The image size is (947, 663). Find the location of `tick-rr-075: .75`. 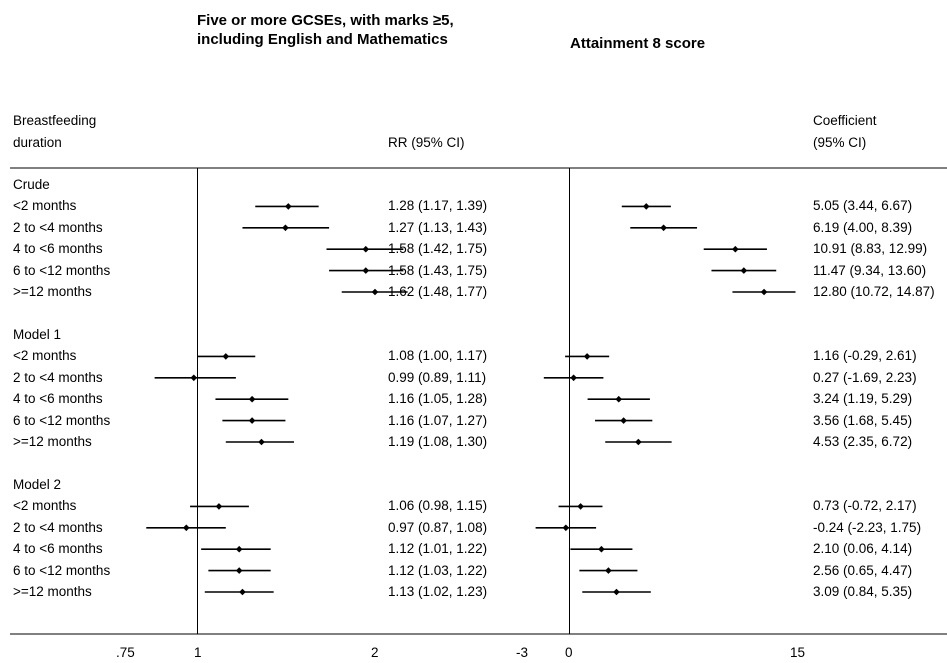

tick-rr-075: .75 is located at coordinates (125, 652).